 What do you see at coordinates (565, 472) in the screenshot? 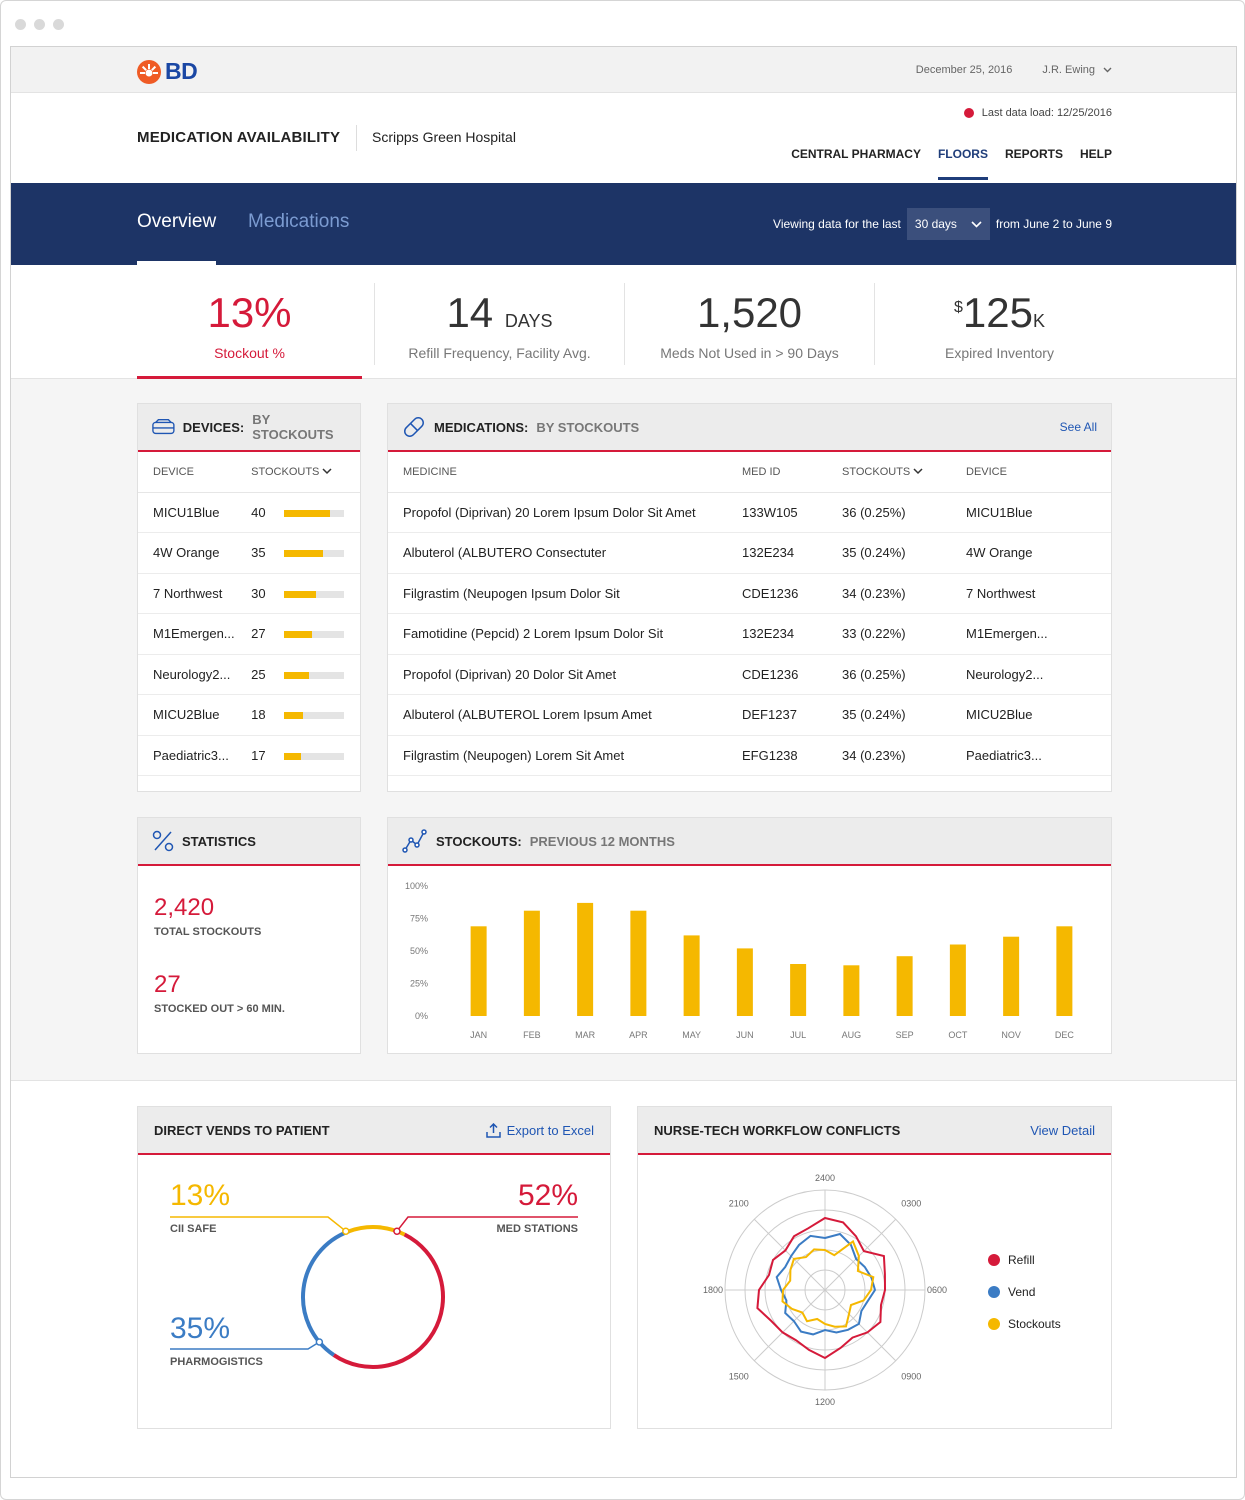
I see `col-medicine: MEDICINE` at bounding box center [565, 472].